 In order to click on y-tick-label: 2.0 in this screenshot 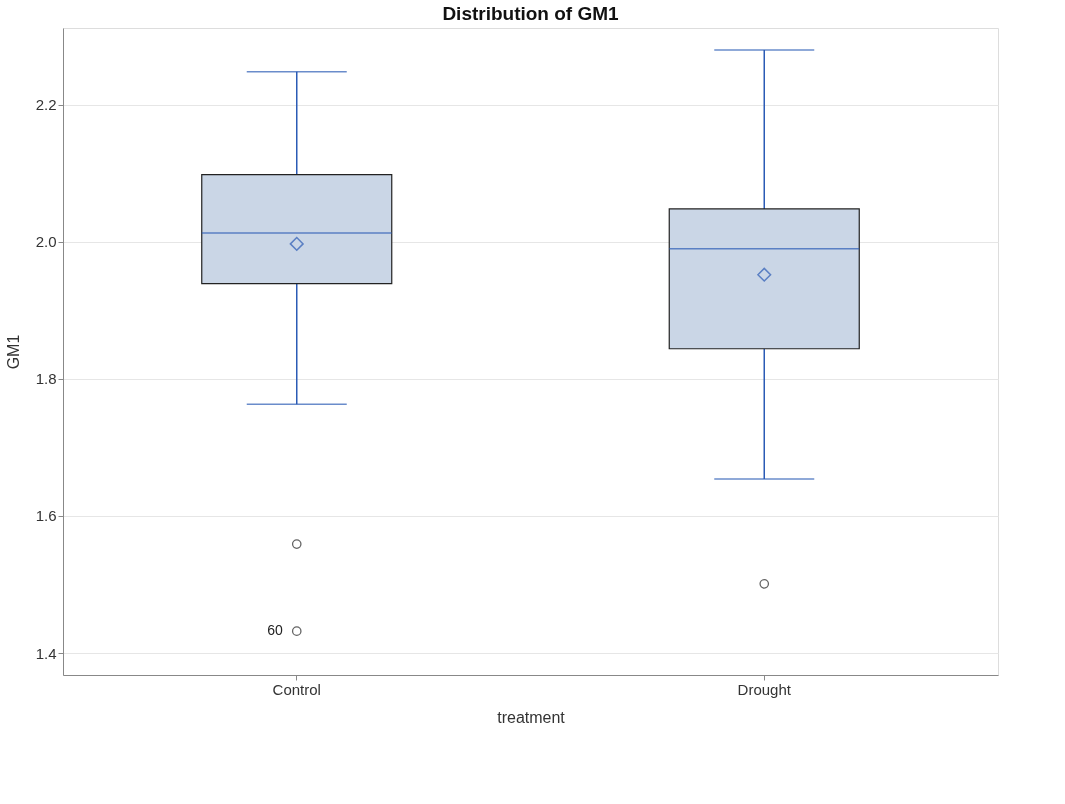, I will do `click(46, 242)`.